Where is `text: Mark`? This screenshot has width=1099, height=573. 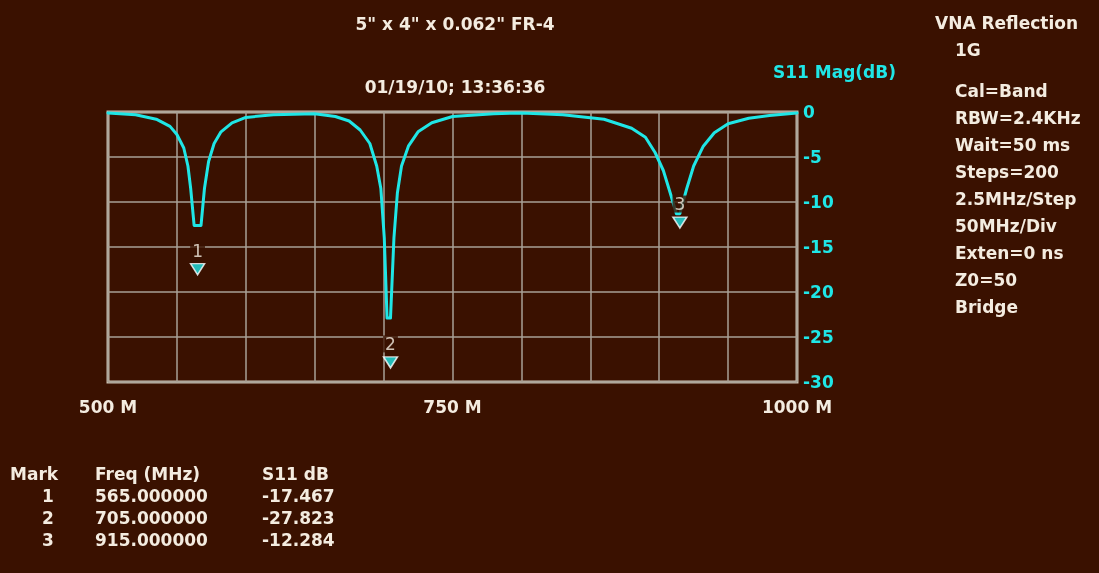 text: Mark is located at coordinates (34, 473).